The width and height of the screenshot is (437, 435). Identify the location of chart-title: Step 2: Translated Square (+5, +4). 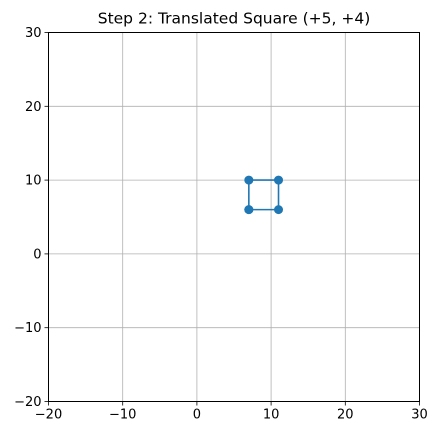
(234, 19).